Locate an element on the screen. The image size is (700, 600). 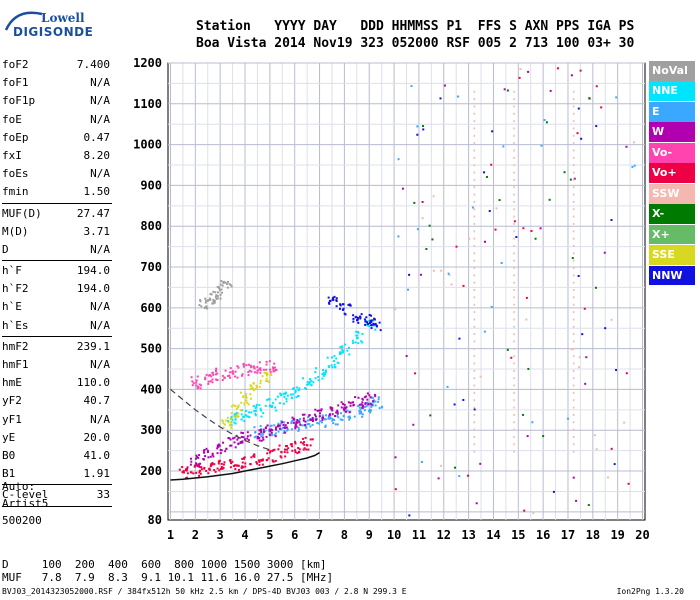
y-tick-label: 1200 is located at coordinates (147, 63).